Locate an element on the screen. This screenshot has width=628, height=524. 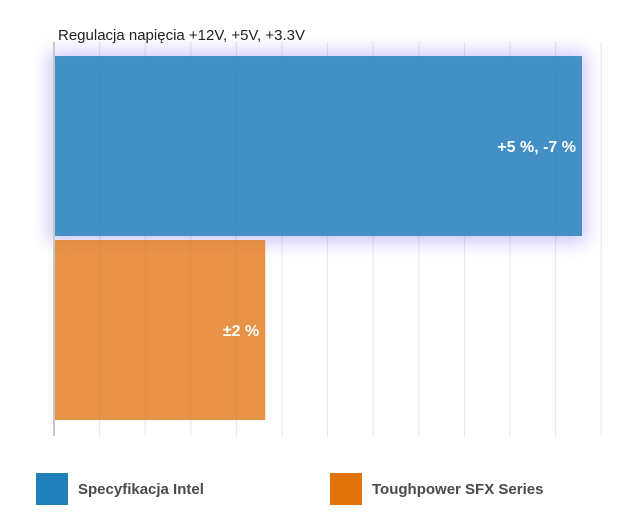
legend-item-toughpower: Toughpower SFX Series is located at coordinates (436, 489).